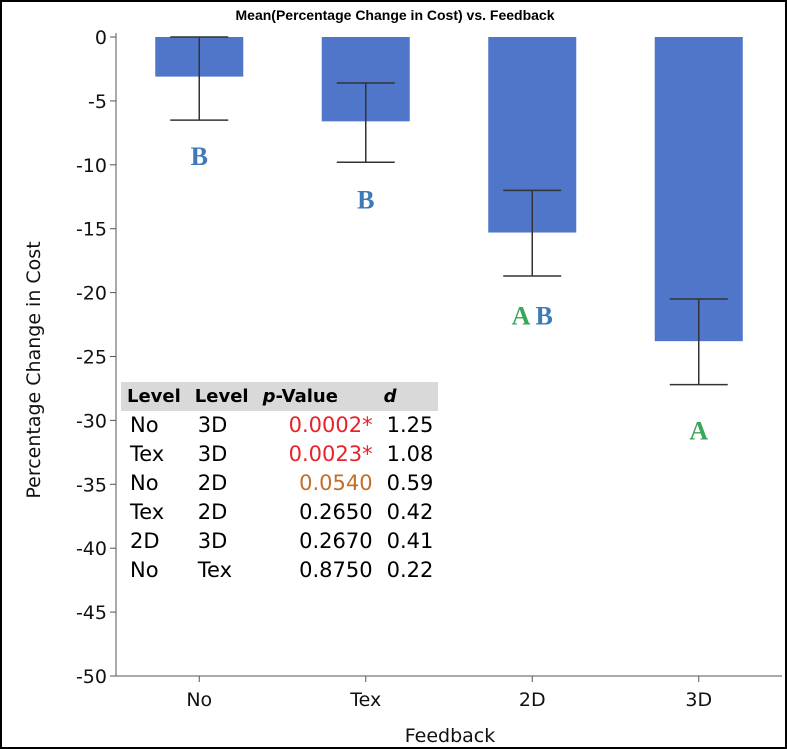 The width and height of the screenshot is (787, 749). What do you see at coordinates (155, 396) in the screenshot?
I see `level1-header: Level` at bounding box center [155, 396].